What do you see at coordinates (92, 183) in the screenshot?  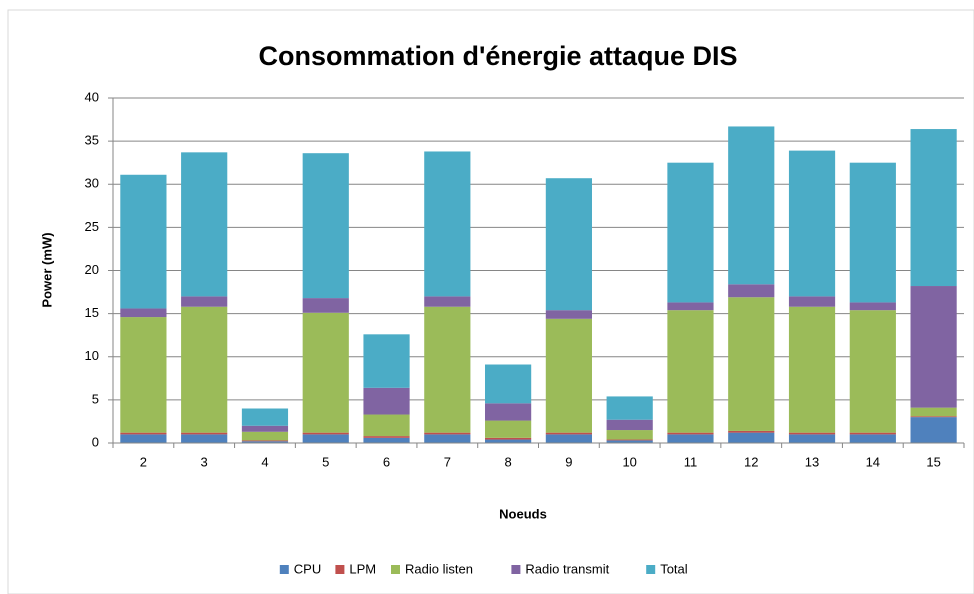 I see `y-tick-label: 30` at bounding box center [92, 183].